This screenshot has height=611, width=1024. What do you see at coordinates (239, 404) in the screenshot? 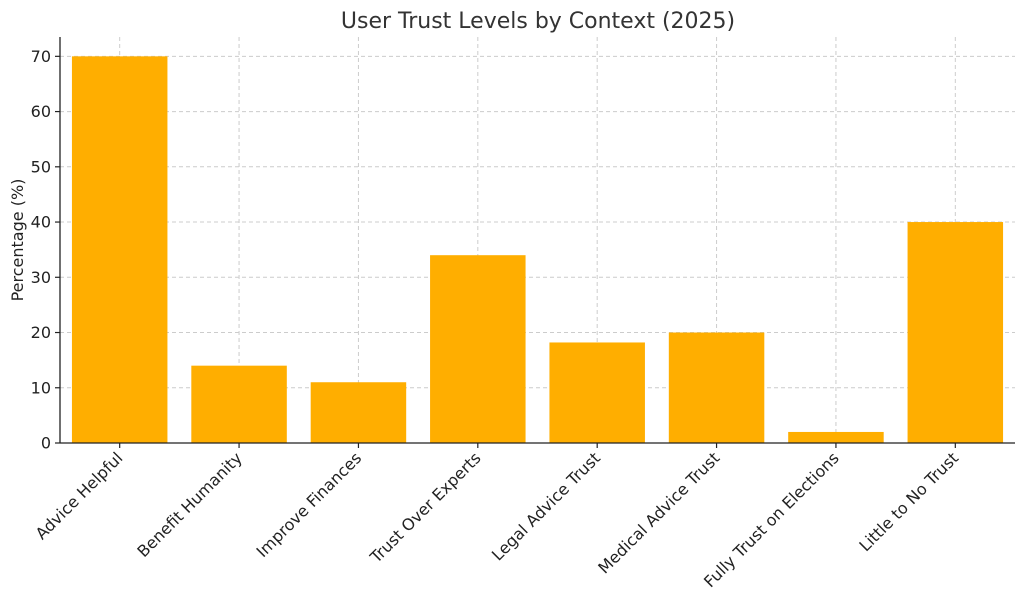
I see `bar-benefit-humanity` at bounding box center [239, 404].